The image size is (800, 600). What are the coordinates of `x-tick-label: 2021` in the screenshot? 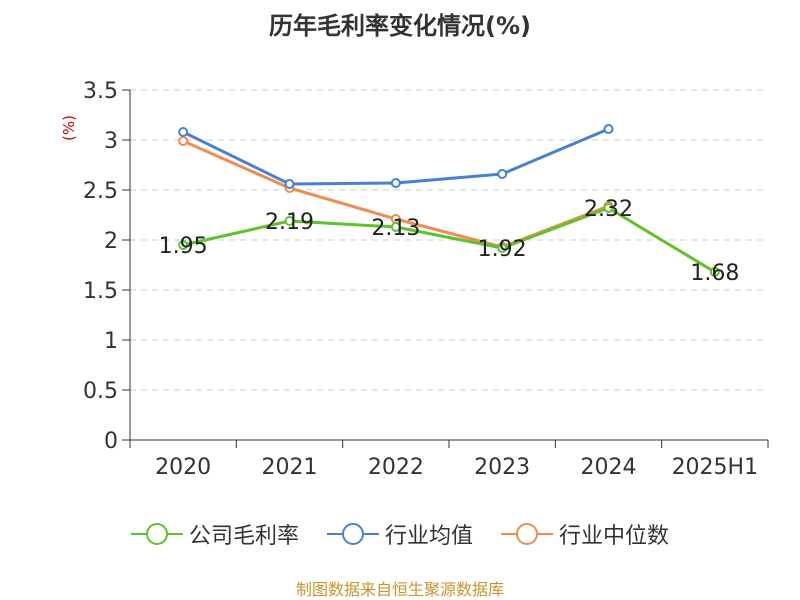 It's located at (290, 467).